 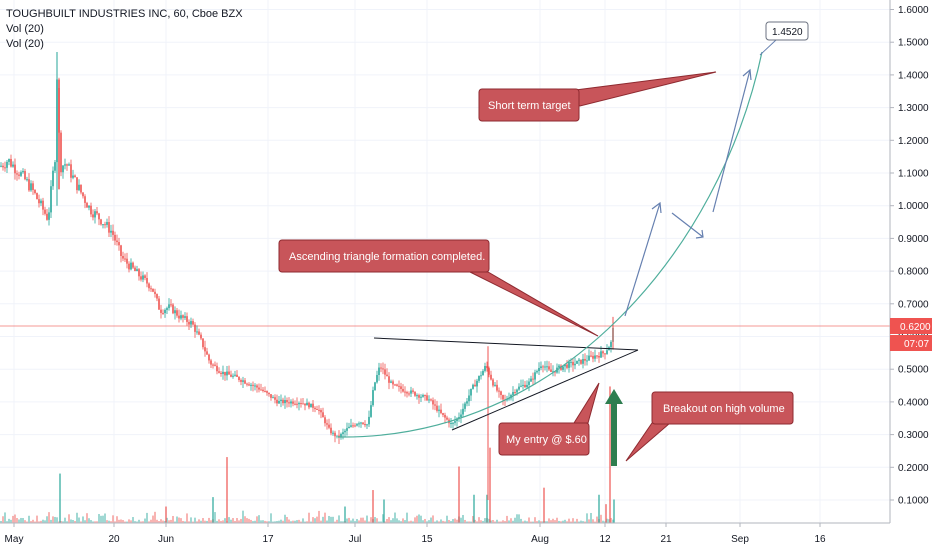 What do you see at coordinates (466, 536) in the screenshot?
I see `time-axis: May 20 Jun 17 Jul 15 Aug 12 21 Sep 16` at bounding box center [466, 536].